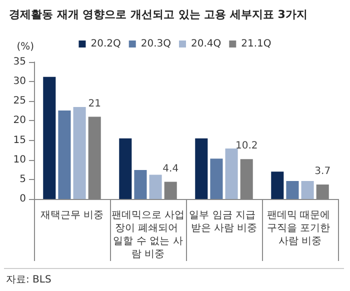  What do you see at coordinates (29, 280) in the screenshot?
I see `text: 자료: BLS` at bounding box center [29, 280].